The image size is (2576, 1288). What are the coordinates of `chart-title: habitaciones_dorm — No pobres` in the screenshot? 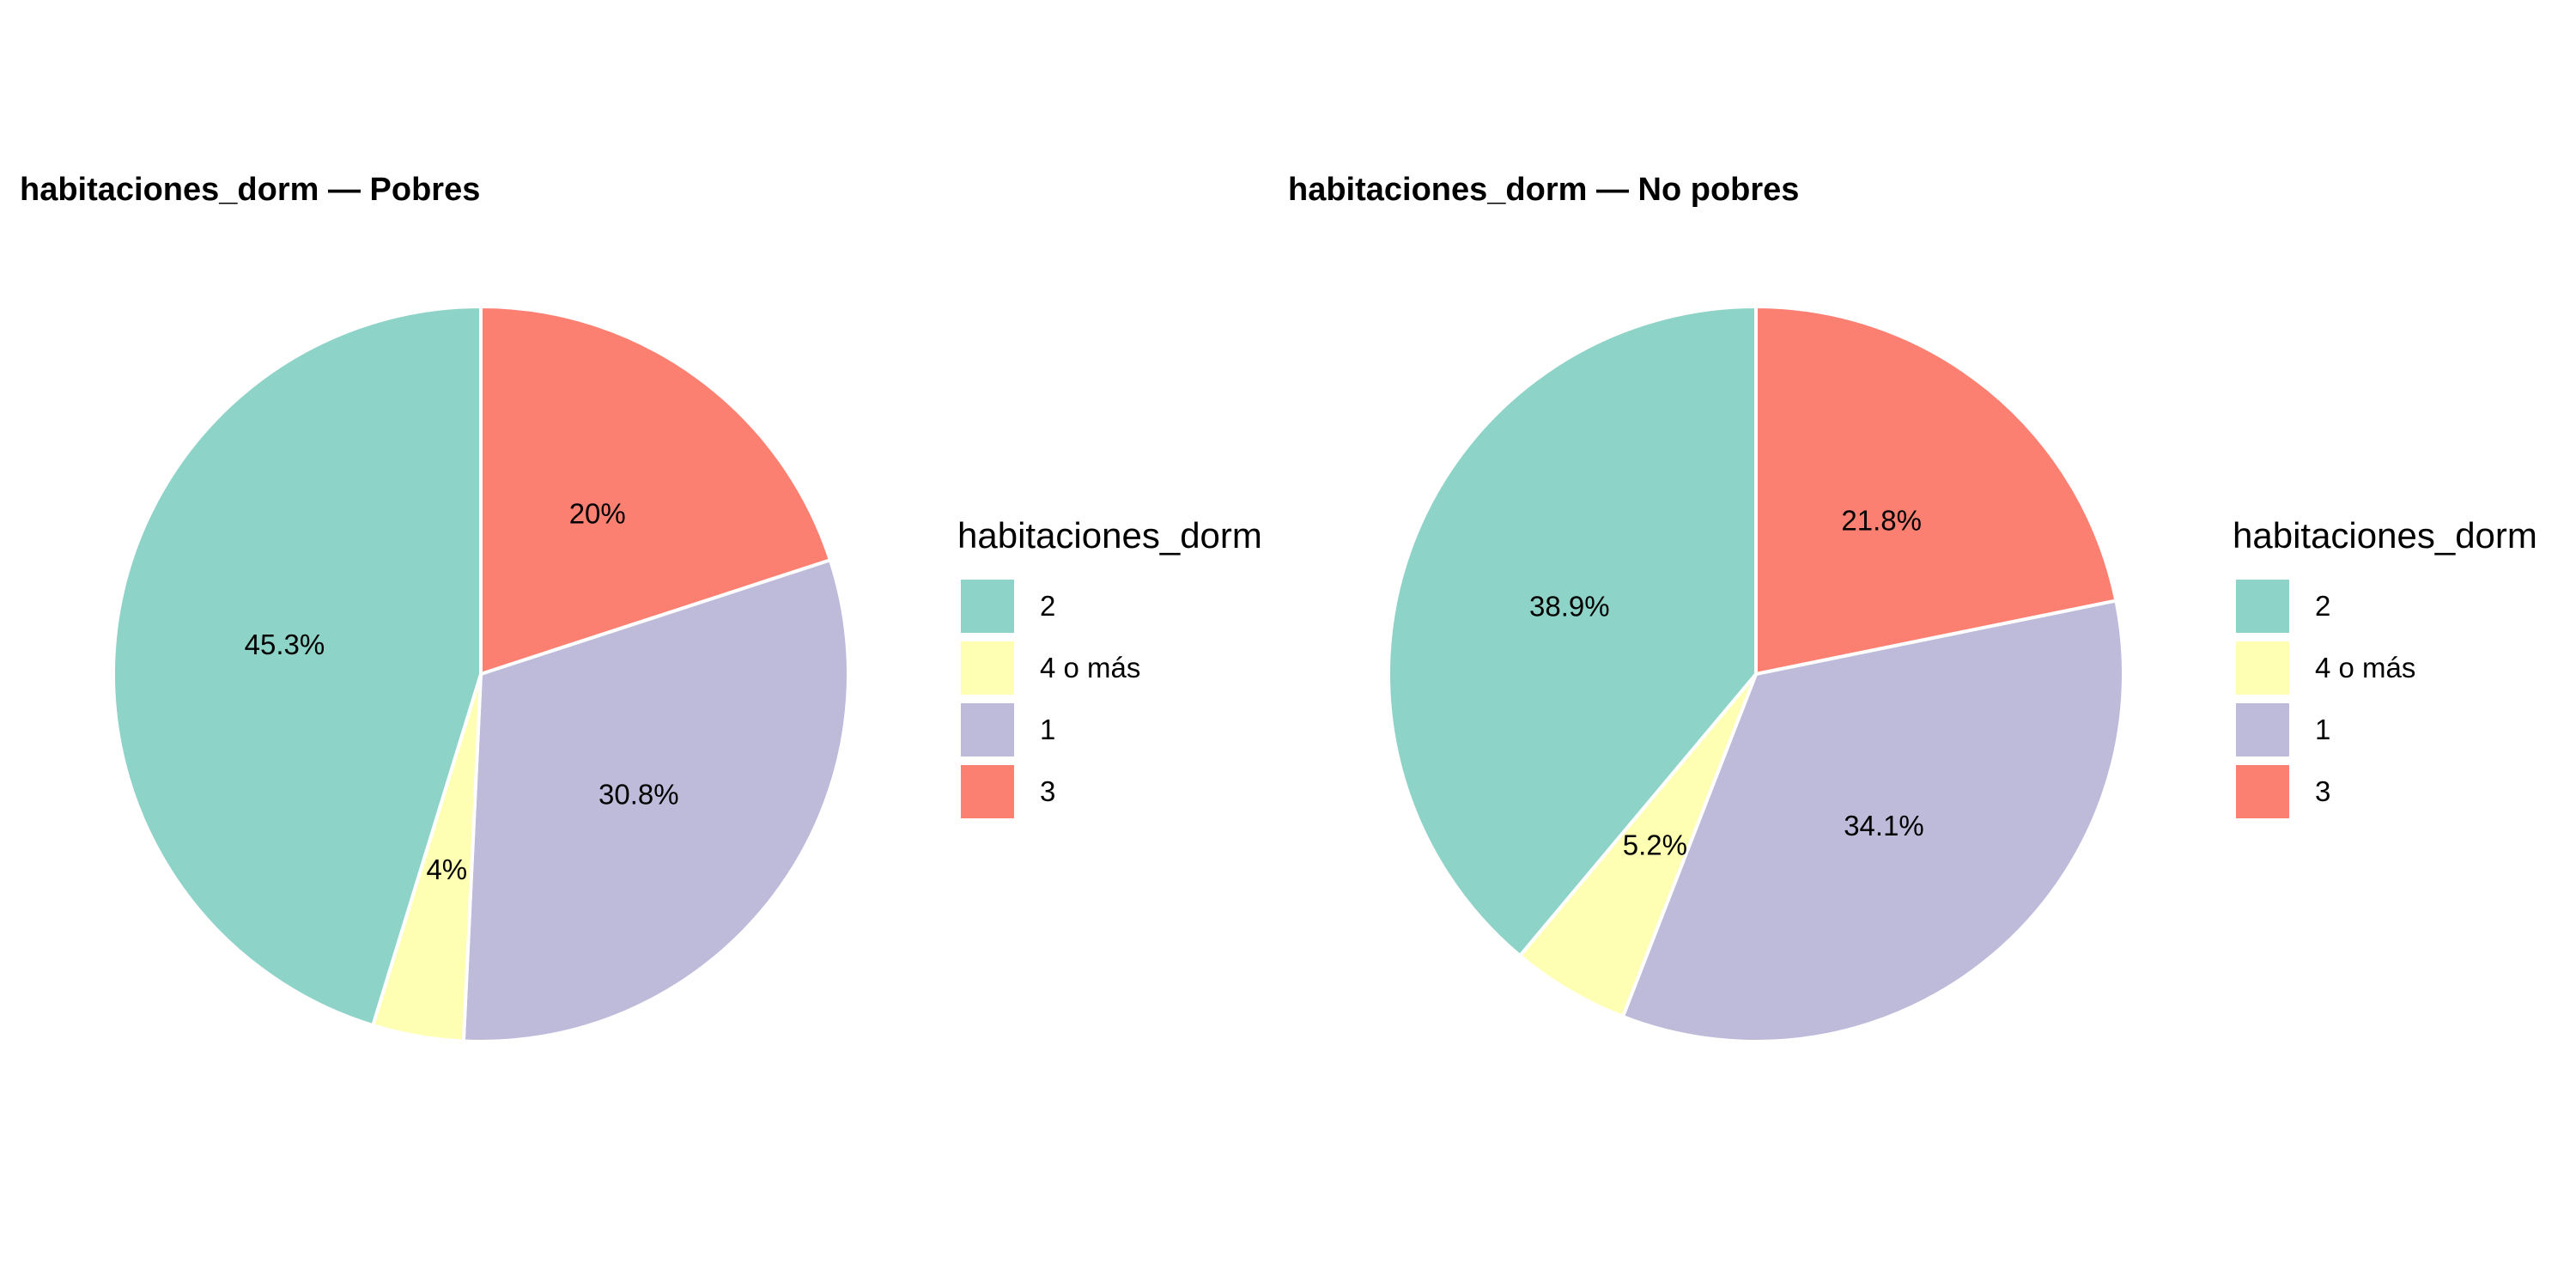 It's located at (1544, 190).